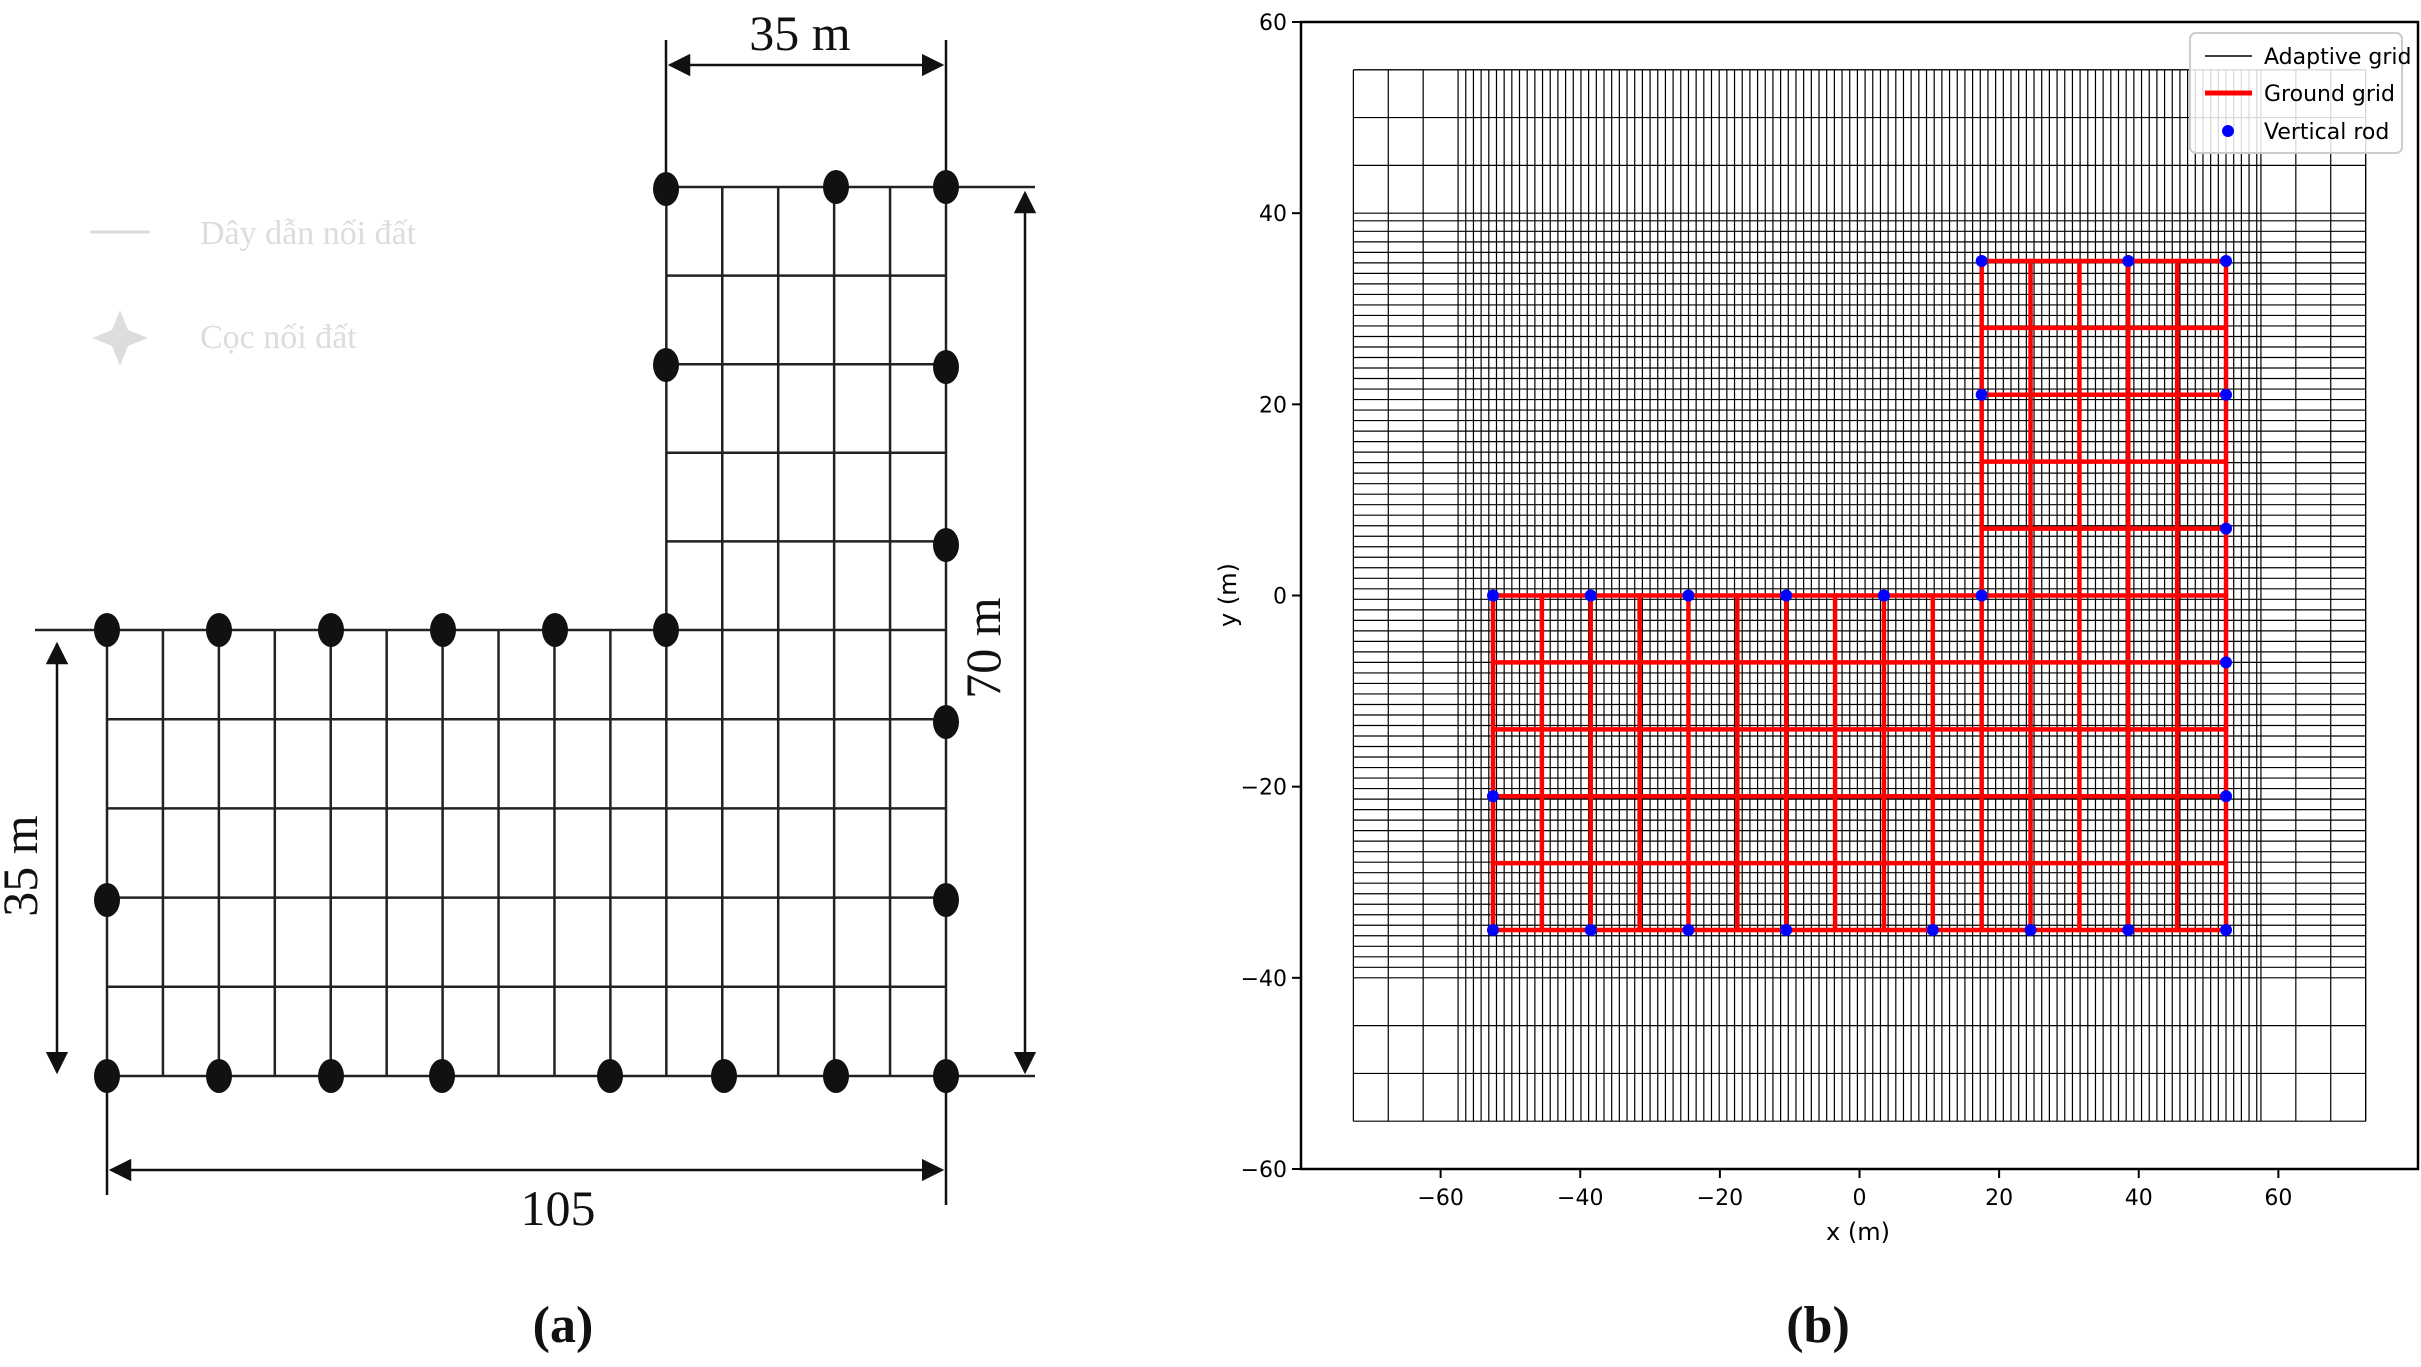 The width and height of the screenshot is (2421, 1367). Describe the element at coordinates (1860, 1198) in the screenshot. I see `x-tick-label: 0` at that location.